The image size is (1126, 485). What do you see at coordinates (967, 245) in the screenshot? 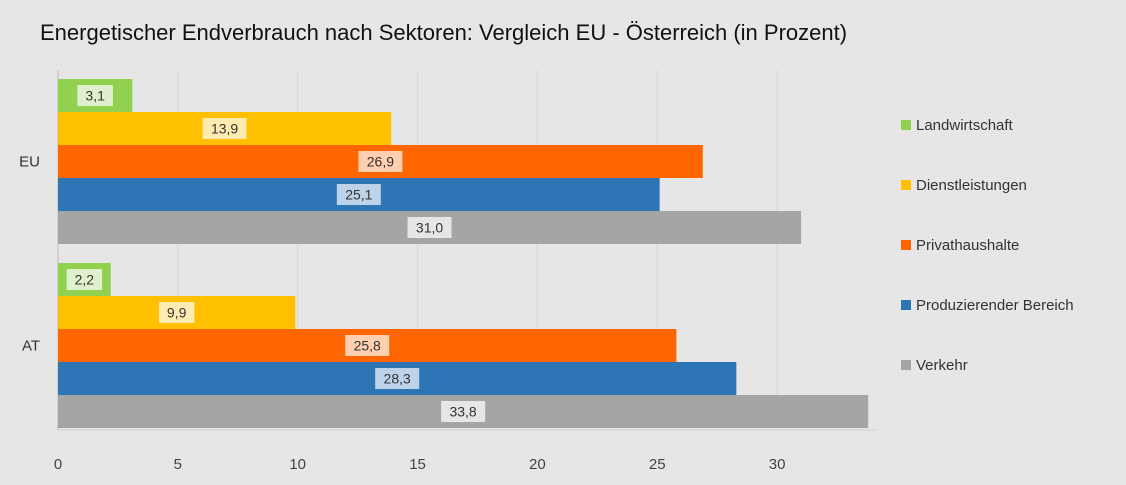
I see `legend-label: Privathaushalte` at bounding box center [967, 245].